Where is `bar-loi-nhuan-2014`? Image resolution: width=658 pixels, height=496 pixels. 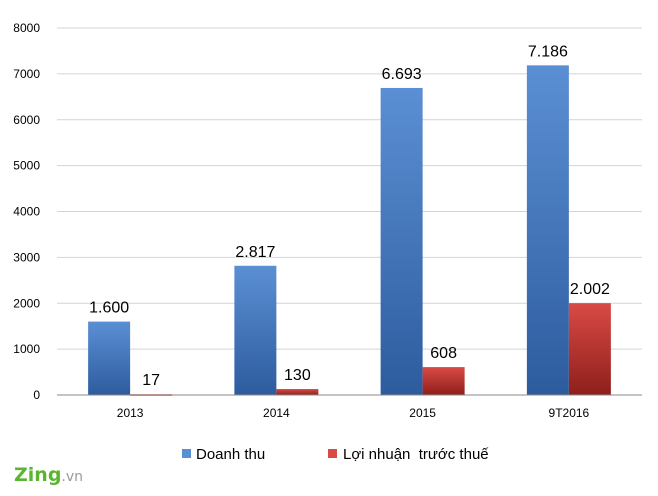
bar-loi-nhuan-2014 is located at coordinates (297, 392).